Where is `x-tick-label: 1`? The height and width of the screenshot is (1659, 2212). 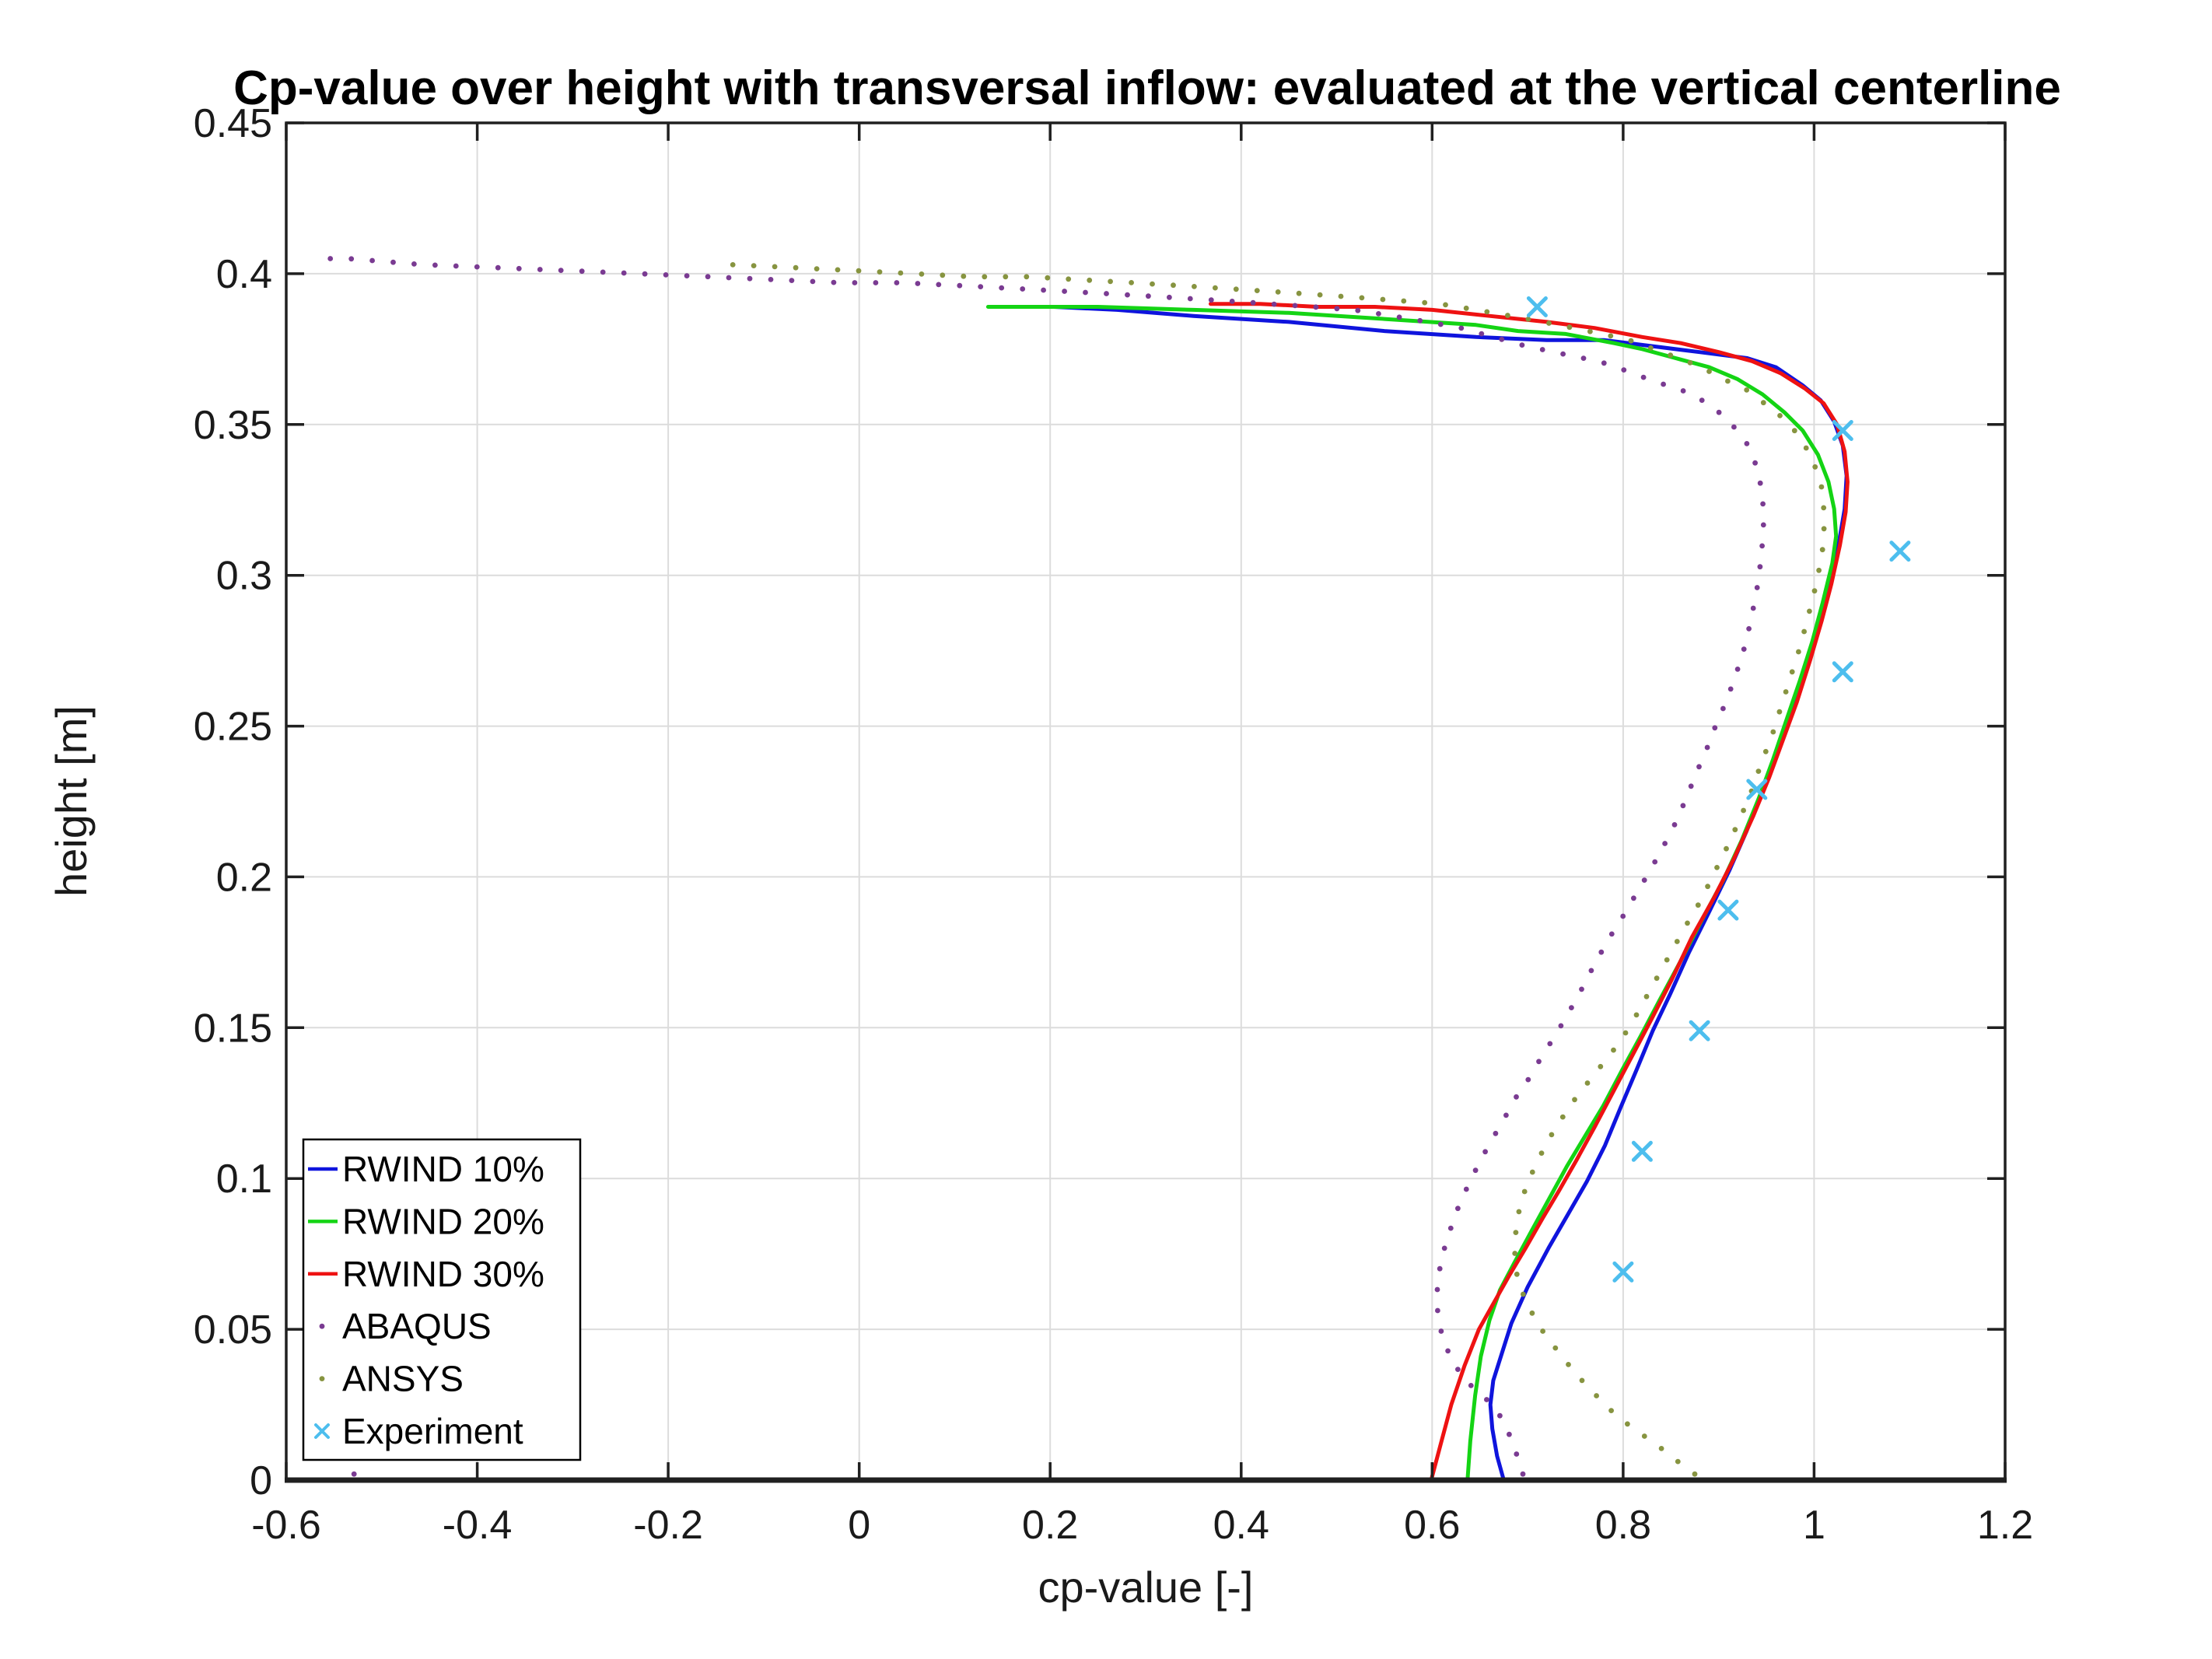 x-tick-label: 1 is located at coordinates (1814, 1525).